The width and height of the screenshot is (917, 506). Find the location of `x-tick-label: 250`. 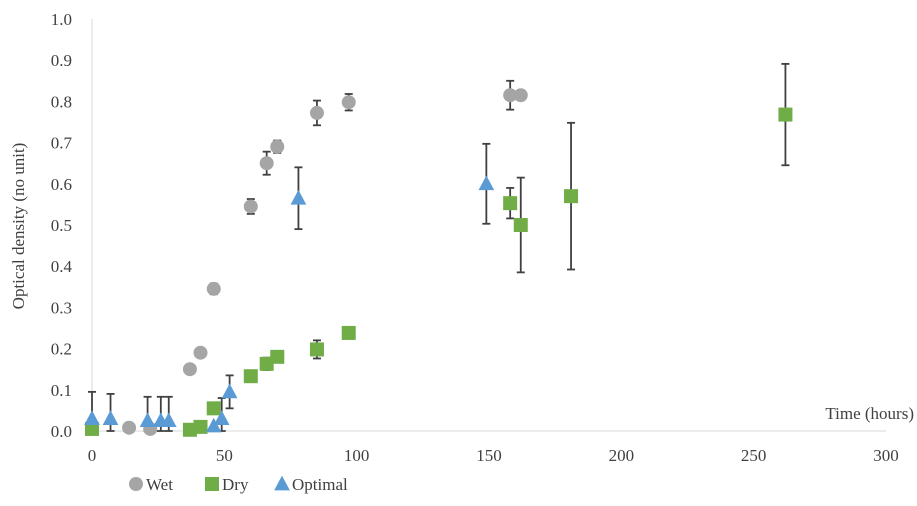

x-tick-label: 250 is located at coordinates (754, 455).